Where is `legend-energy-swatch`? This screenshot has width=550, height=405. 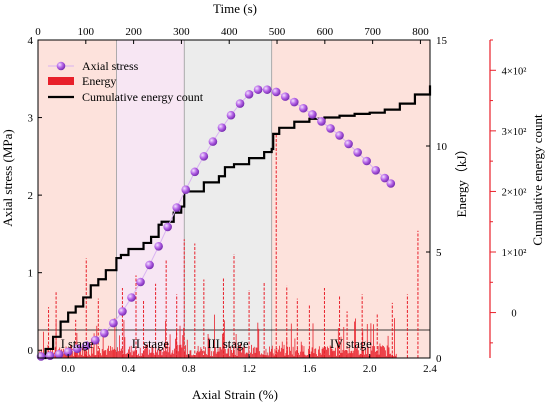 legend-energy-swatch is located at coordinates (61, 81).